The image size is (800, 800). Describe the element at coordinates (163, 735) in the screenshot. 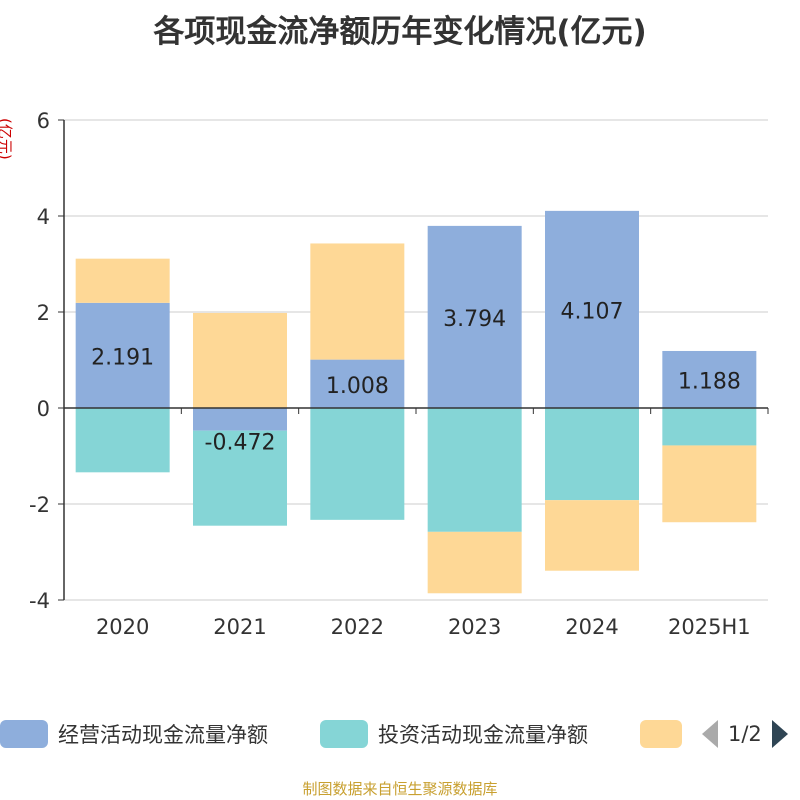

I see `legend-label-operating: 经营活动现金流量净额` at that location.